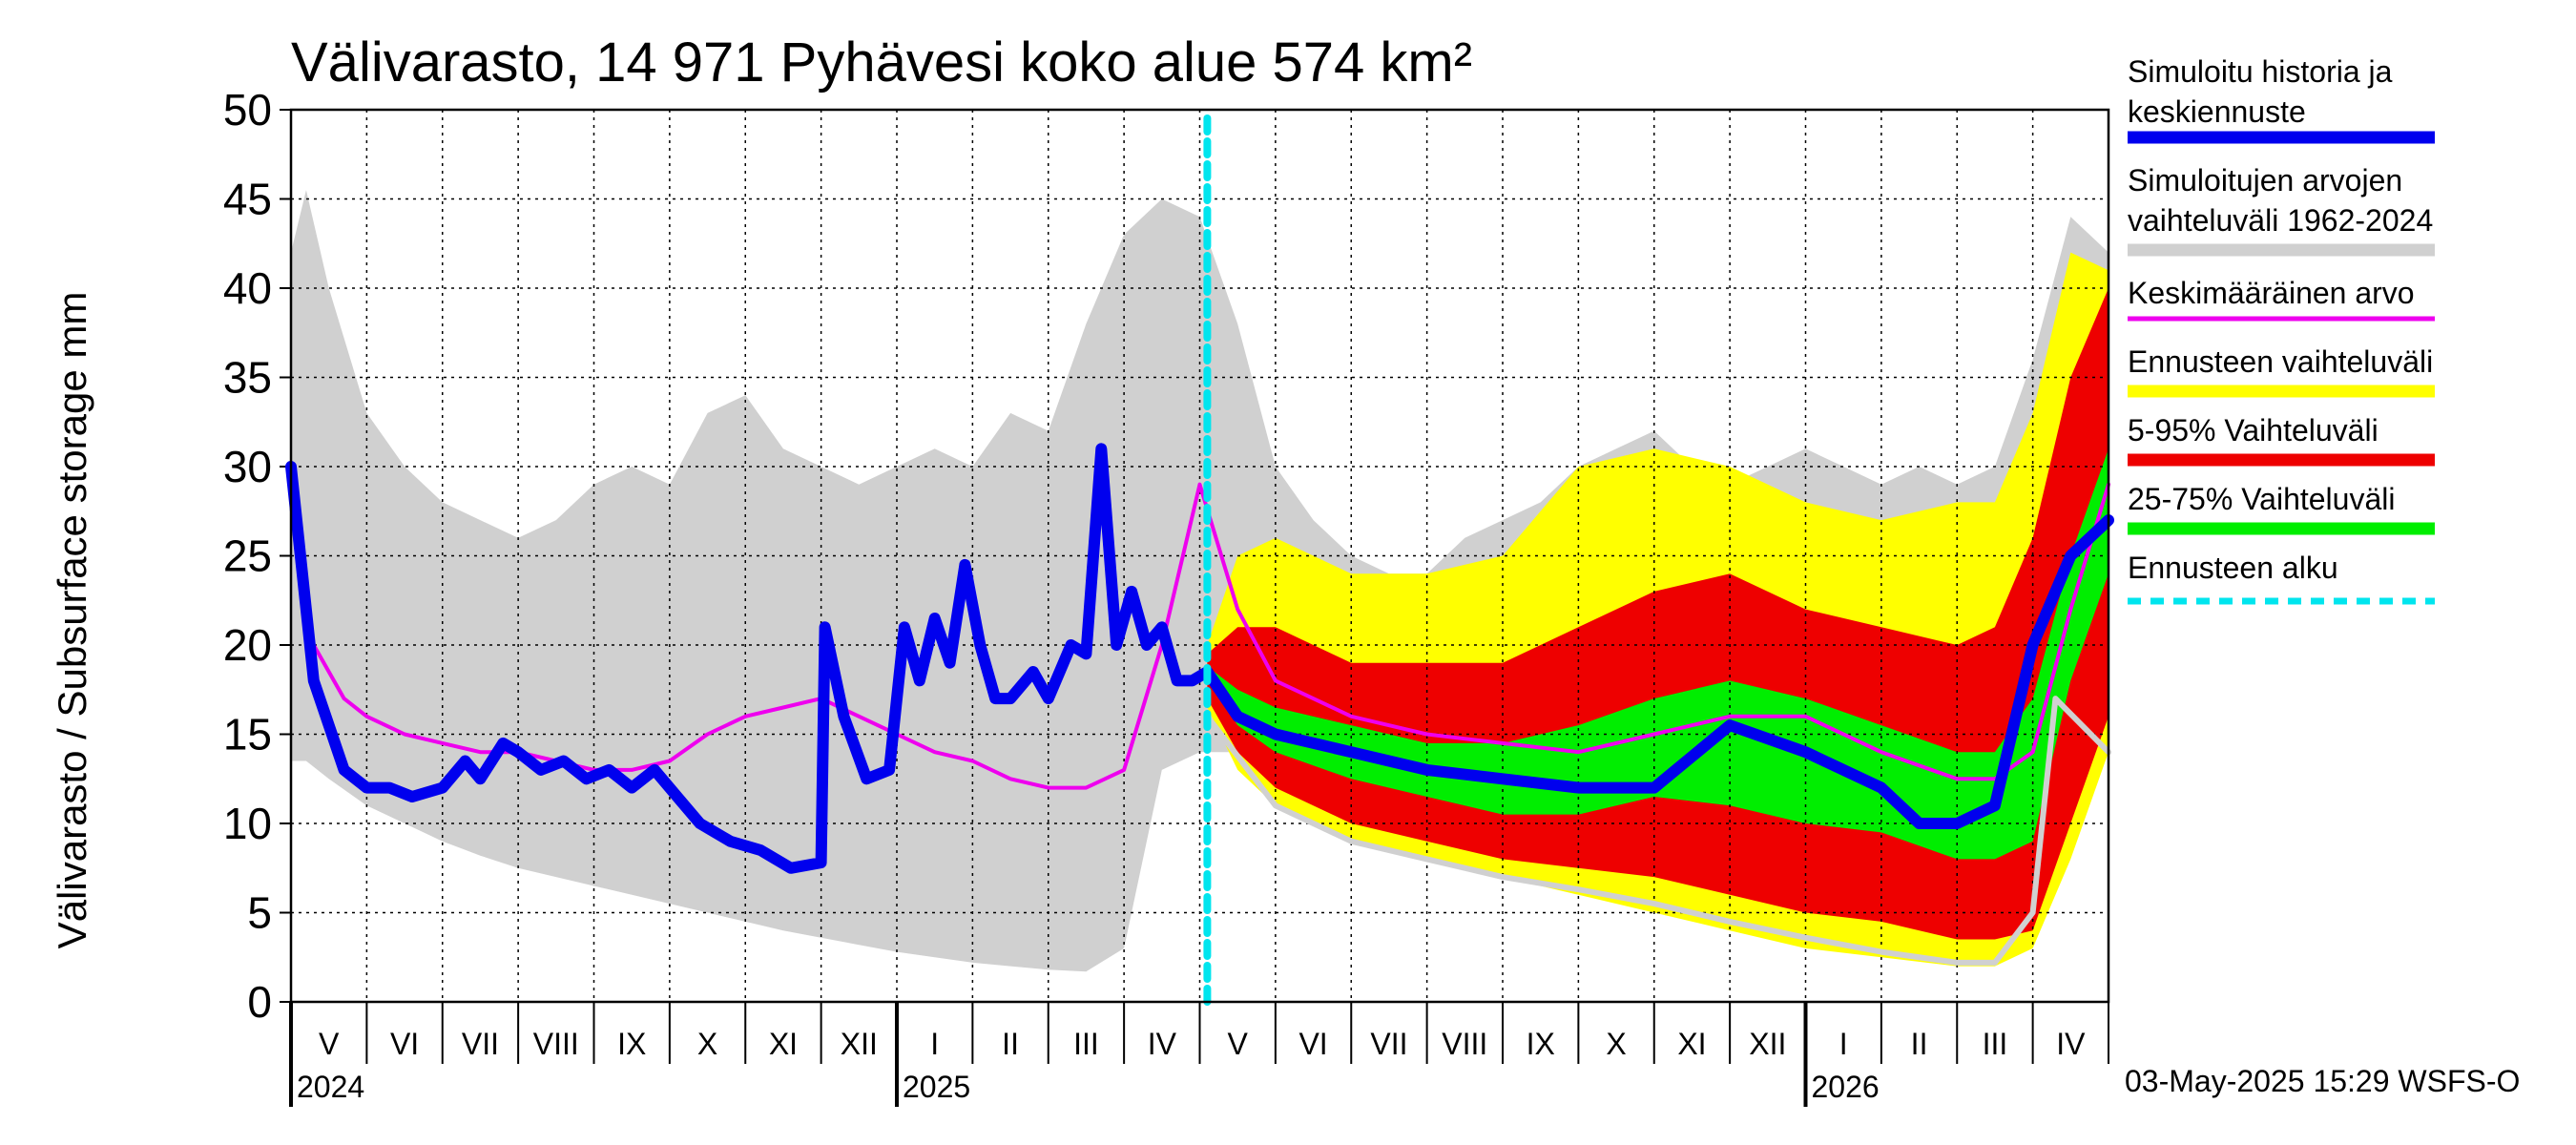  Describe the element at coordinates (2233, 568) in the screenshot. I see `legend-label-forecast-start: Ennusteen alku` at that location.